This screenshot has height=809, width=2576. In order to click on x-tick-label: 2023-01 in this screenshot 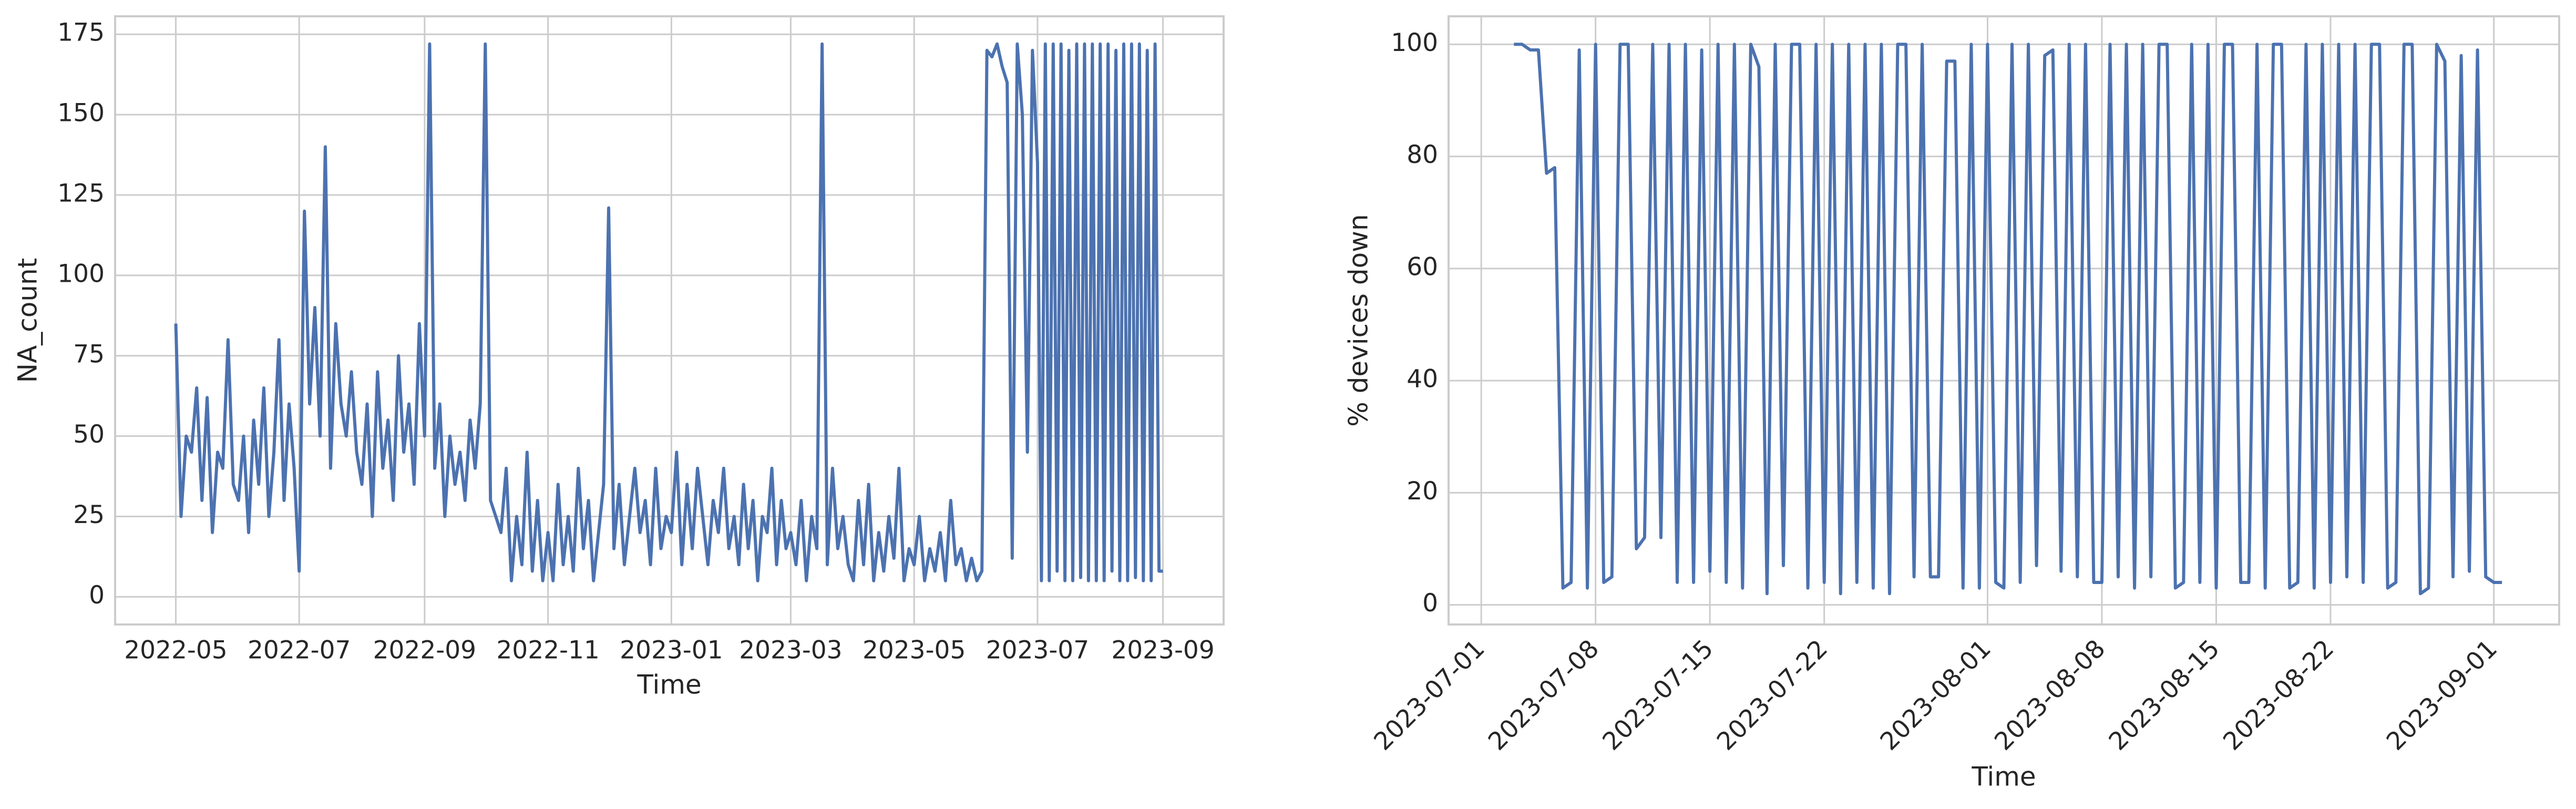, I will do `click(671, 651)`.